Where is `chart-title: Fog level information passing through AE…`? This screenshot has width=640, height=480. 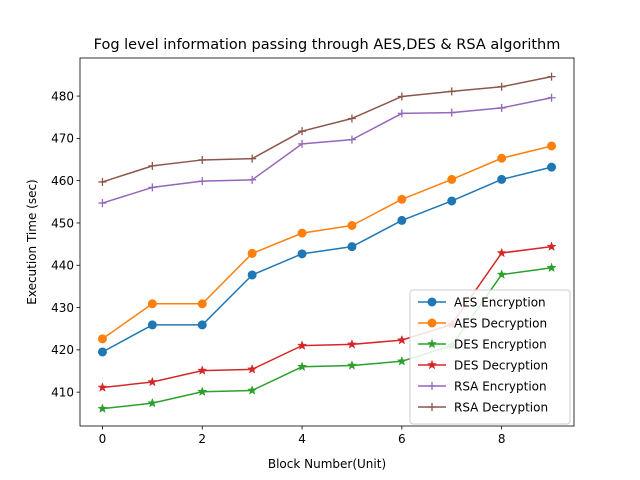 chart-title: Fog level information passing through AE… is located at coordinates (327, 45).